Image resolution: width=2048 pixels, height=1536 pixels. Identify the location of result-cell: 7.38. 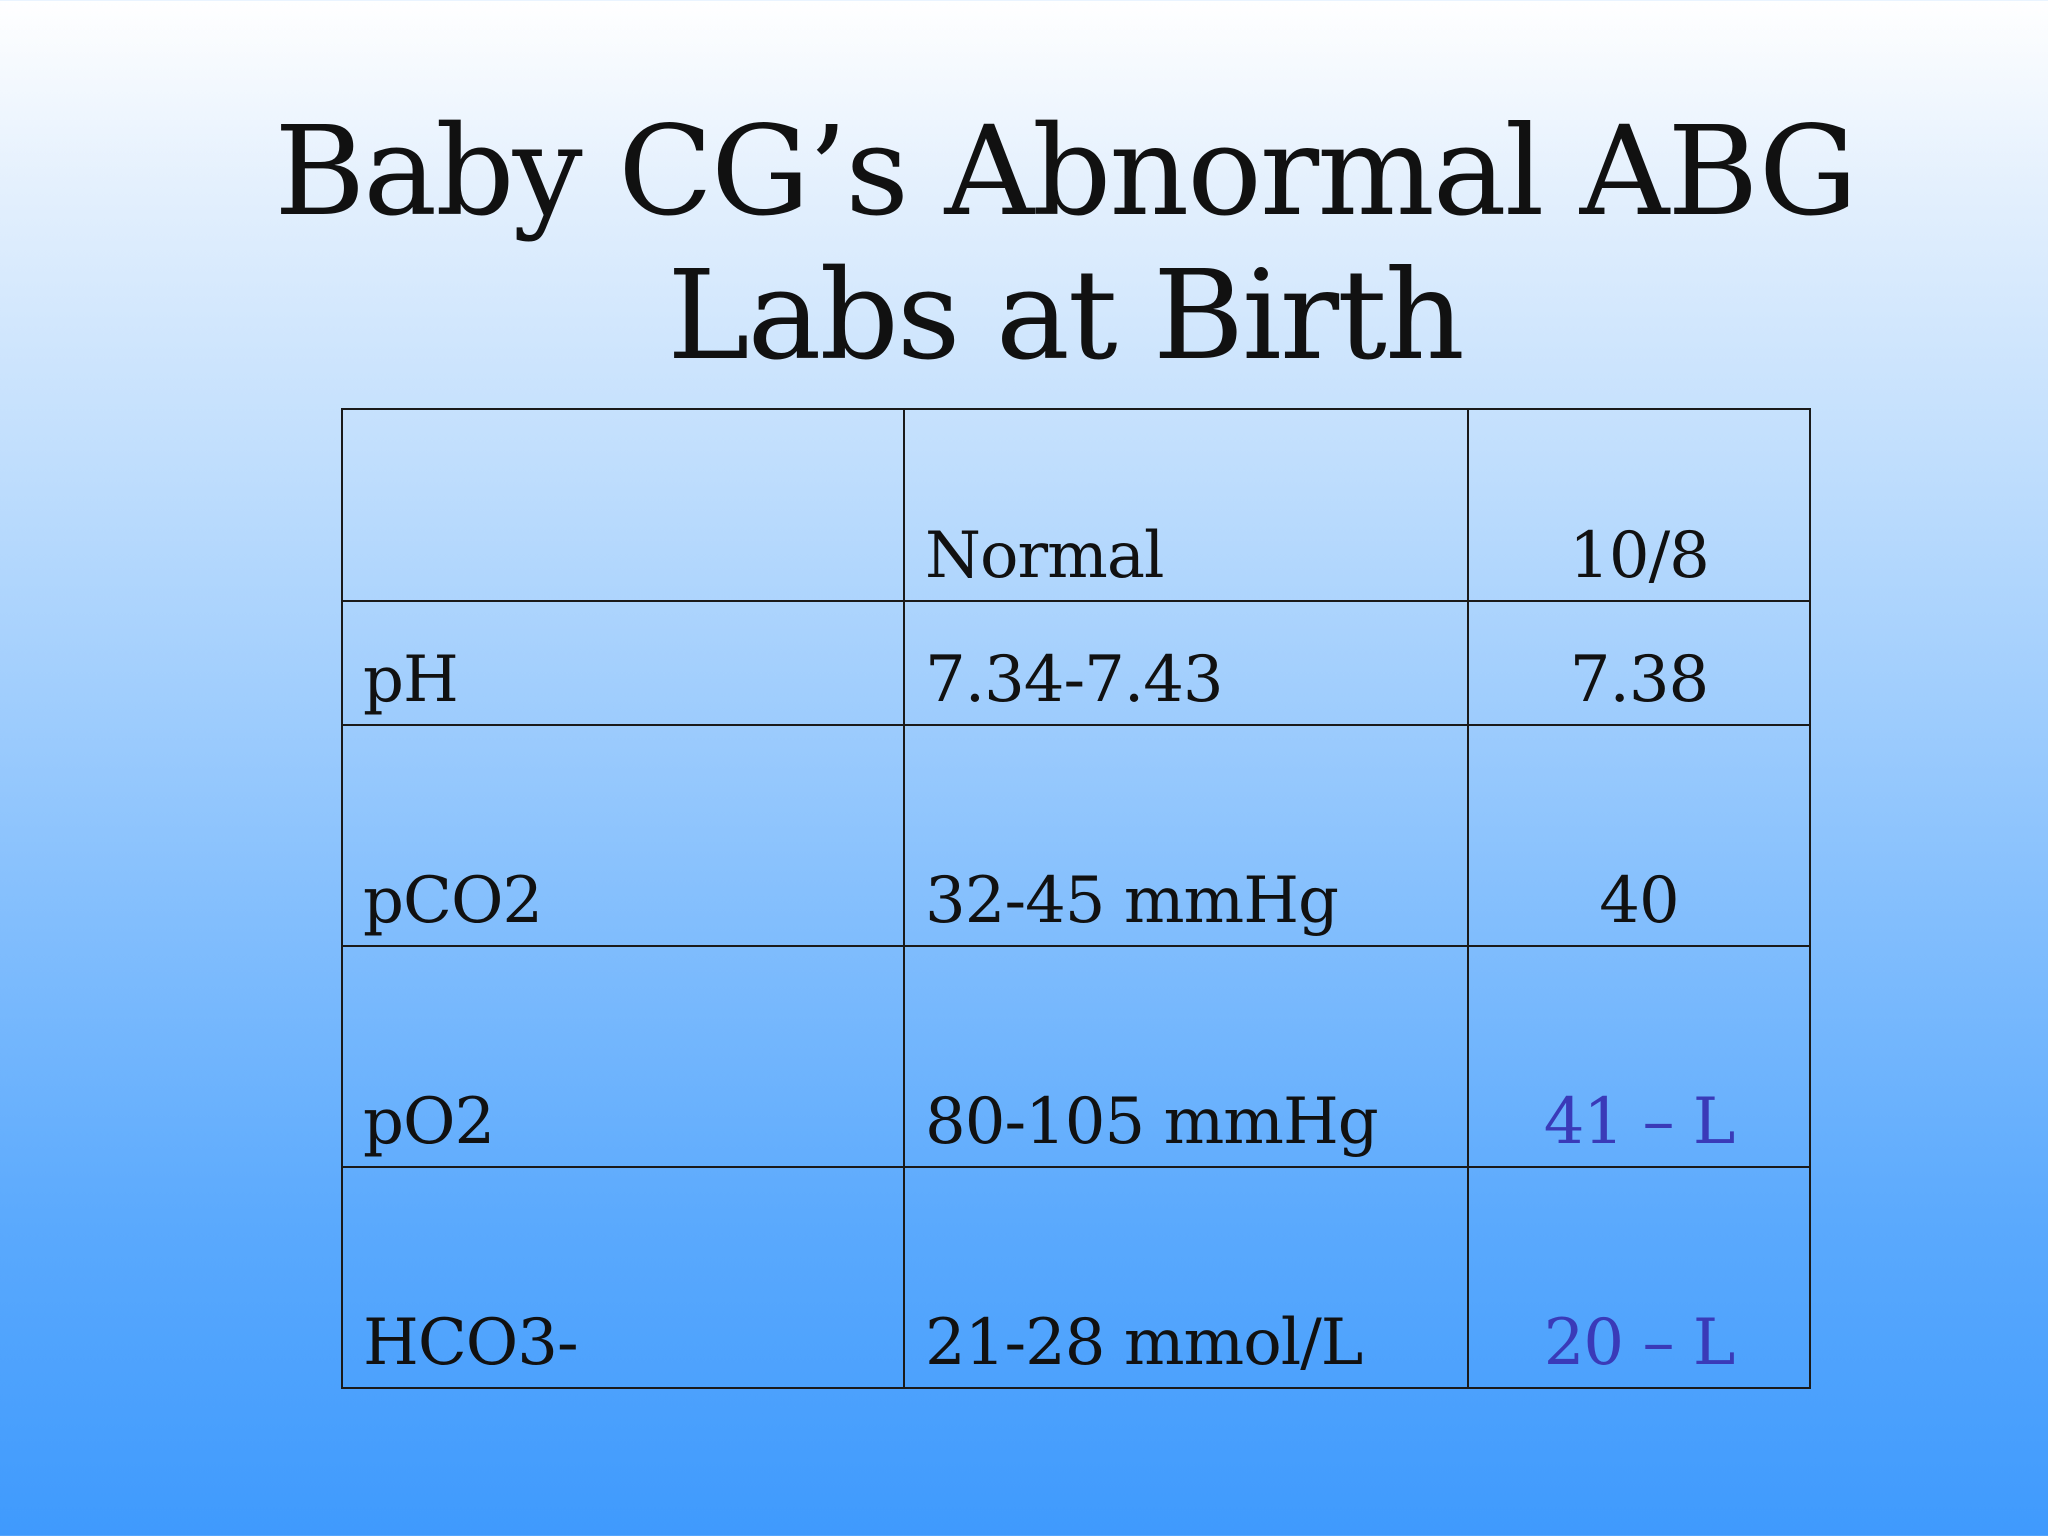
(1639, 663).